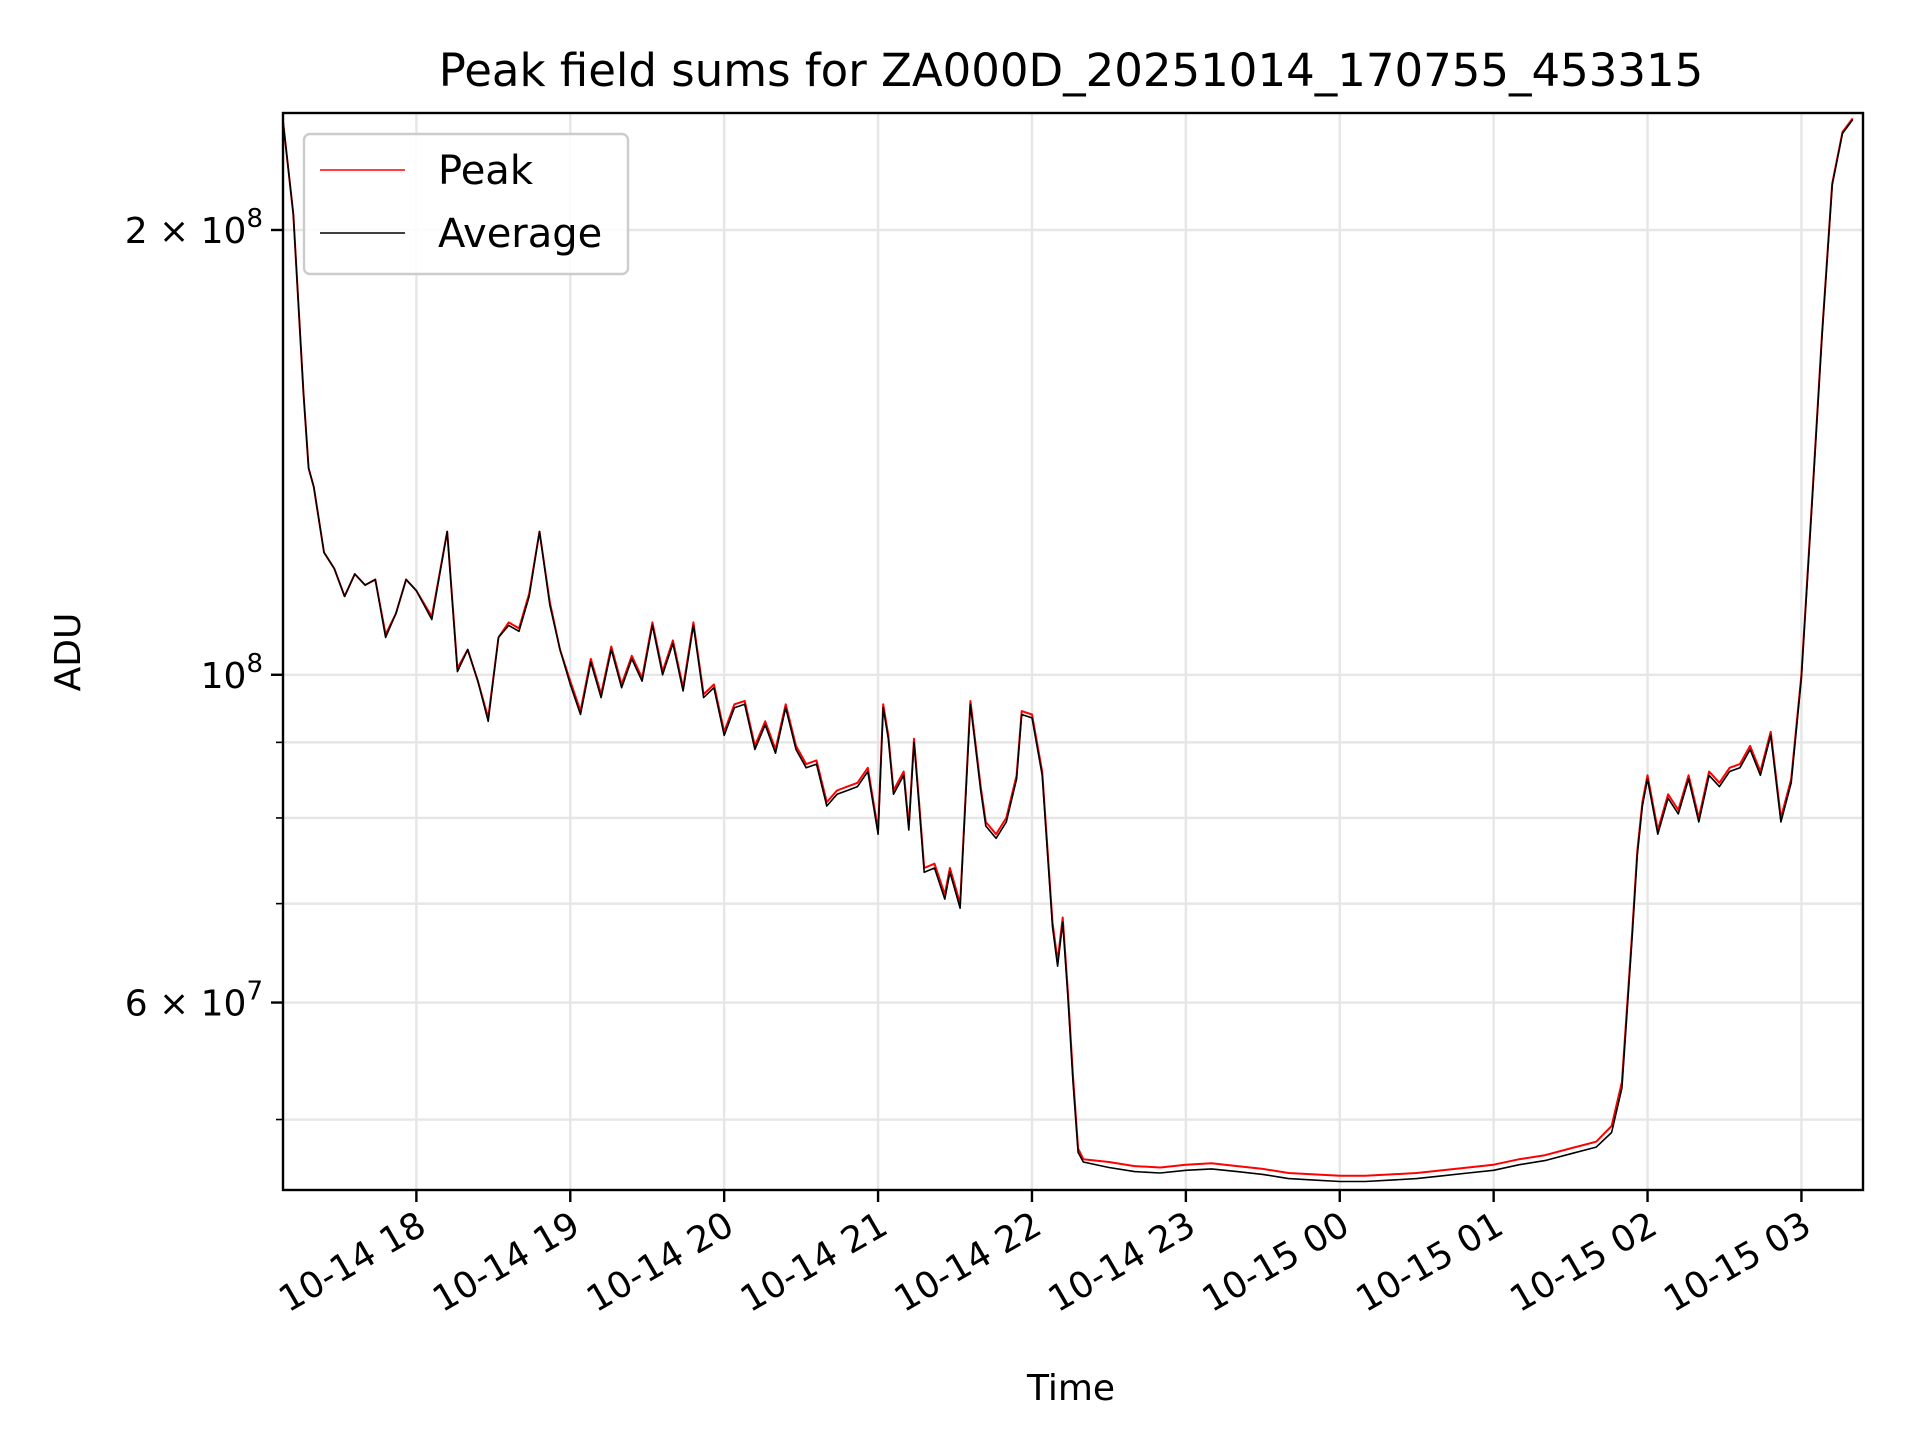 This screenshot has width=1920, height=1440. I want to click on legend-box, so click(466, 204).